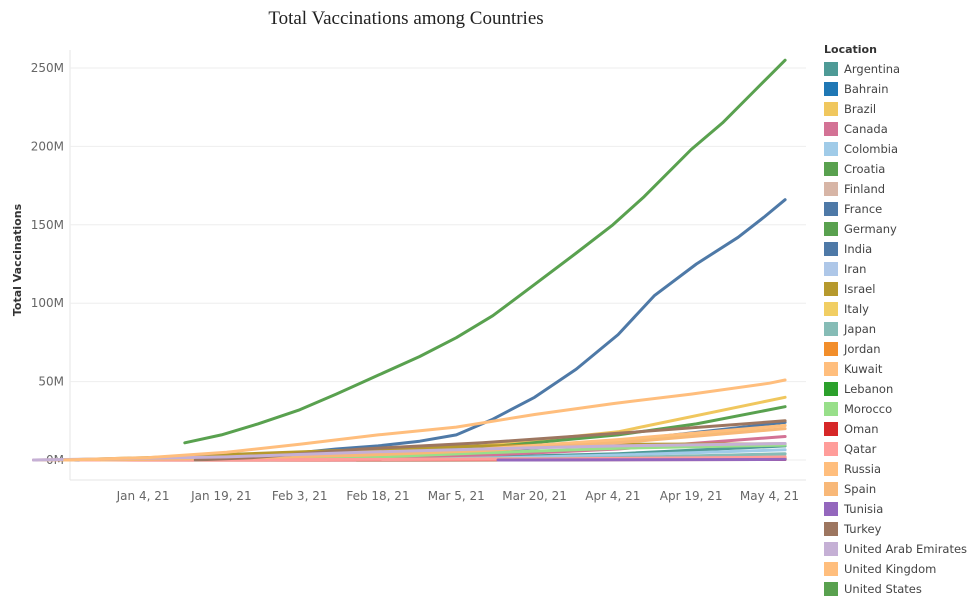  I want to click on legend-label: Italy, so click(856, 309).